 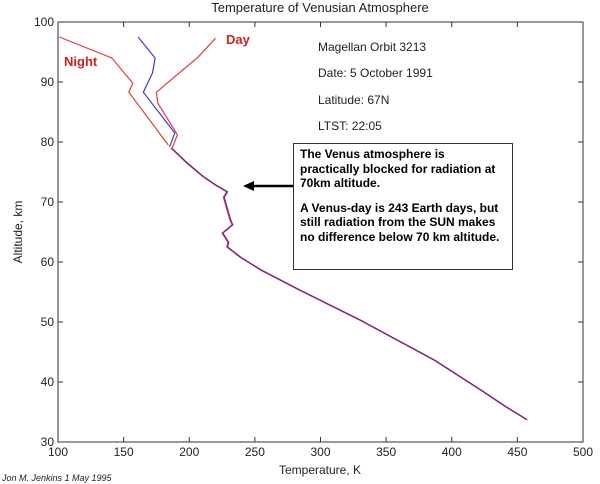 I want to click on x-tick-label: 250, so click(x=255, y=452).